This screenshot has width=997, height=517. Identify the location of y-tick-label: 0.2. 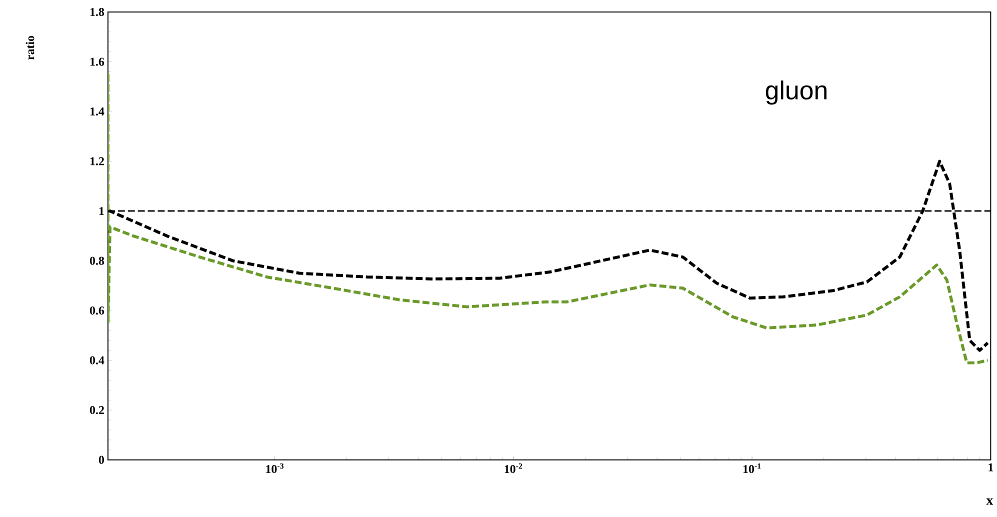
(97, 410).